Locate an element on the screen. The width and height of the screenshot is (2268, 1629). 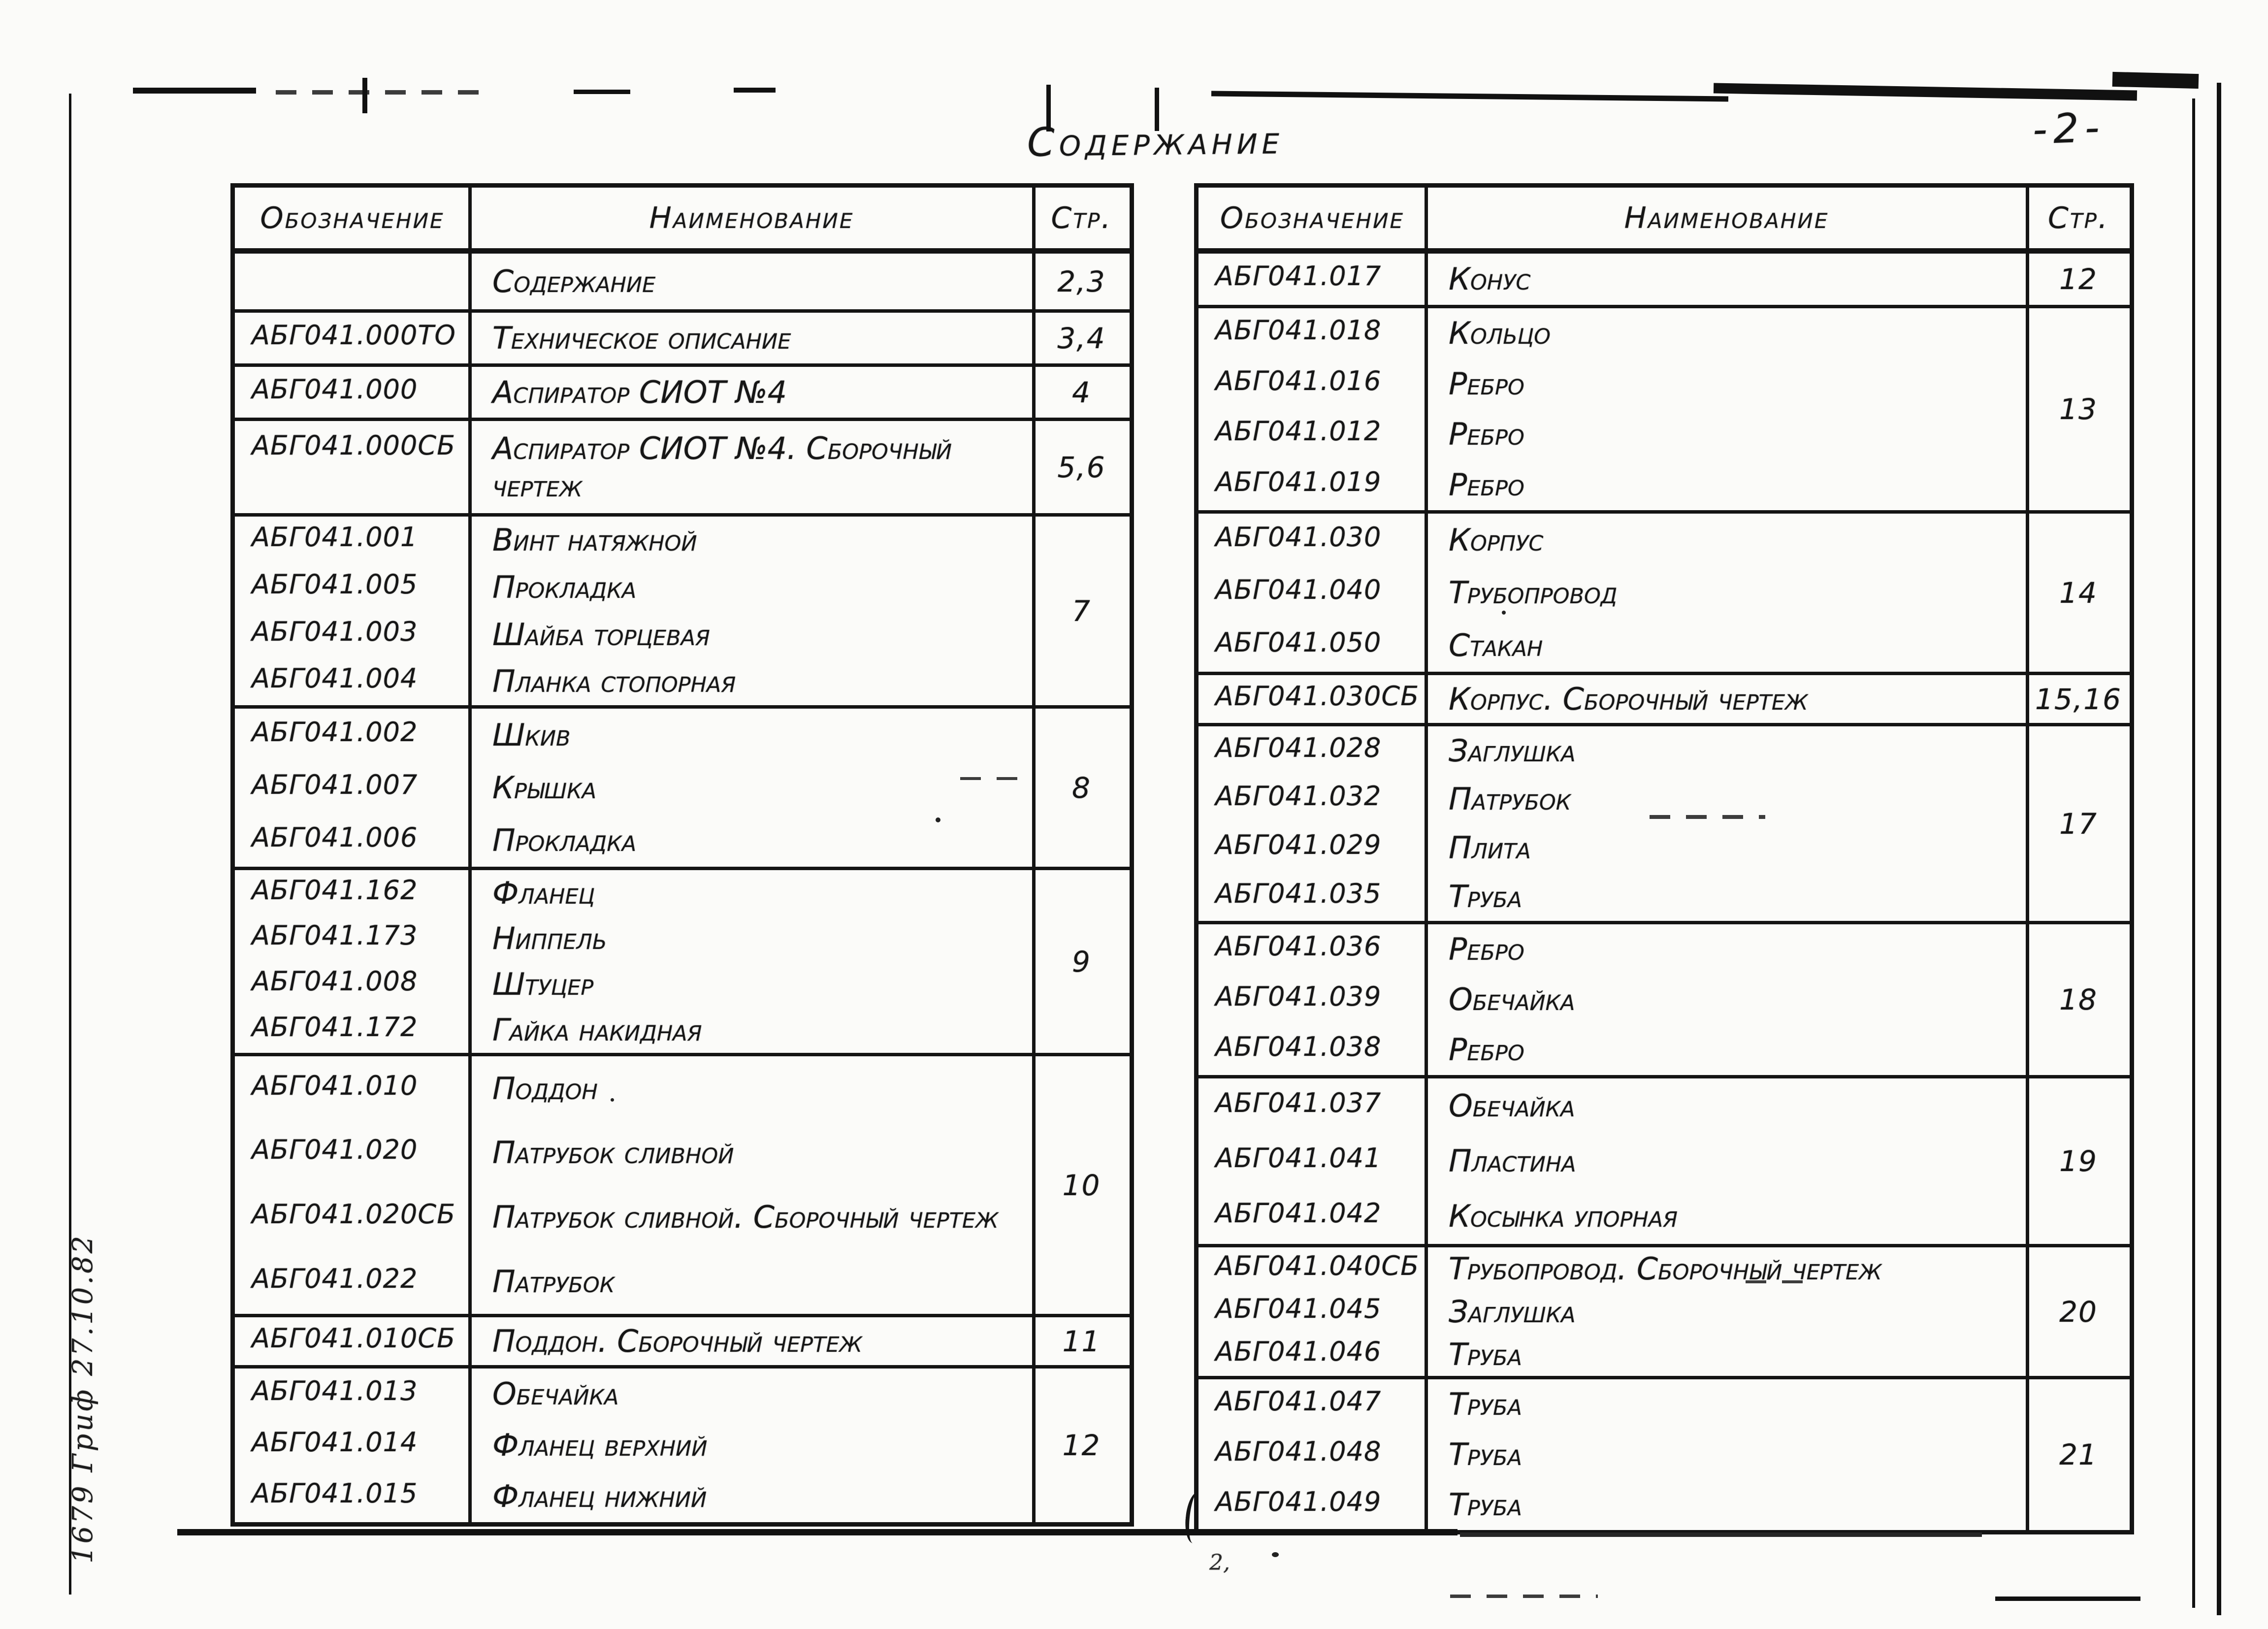
item-designation: АБГ041.020 is located at coordinates (335, 1150).